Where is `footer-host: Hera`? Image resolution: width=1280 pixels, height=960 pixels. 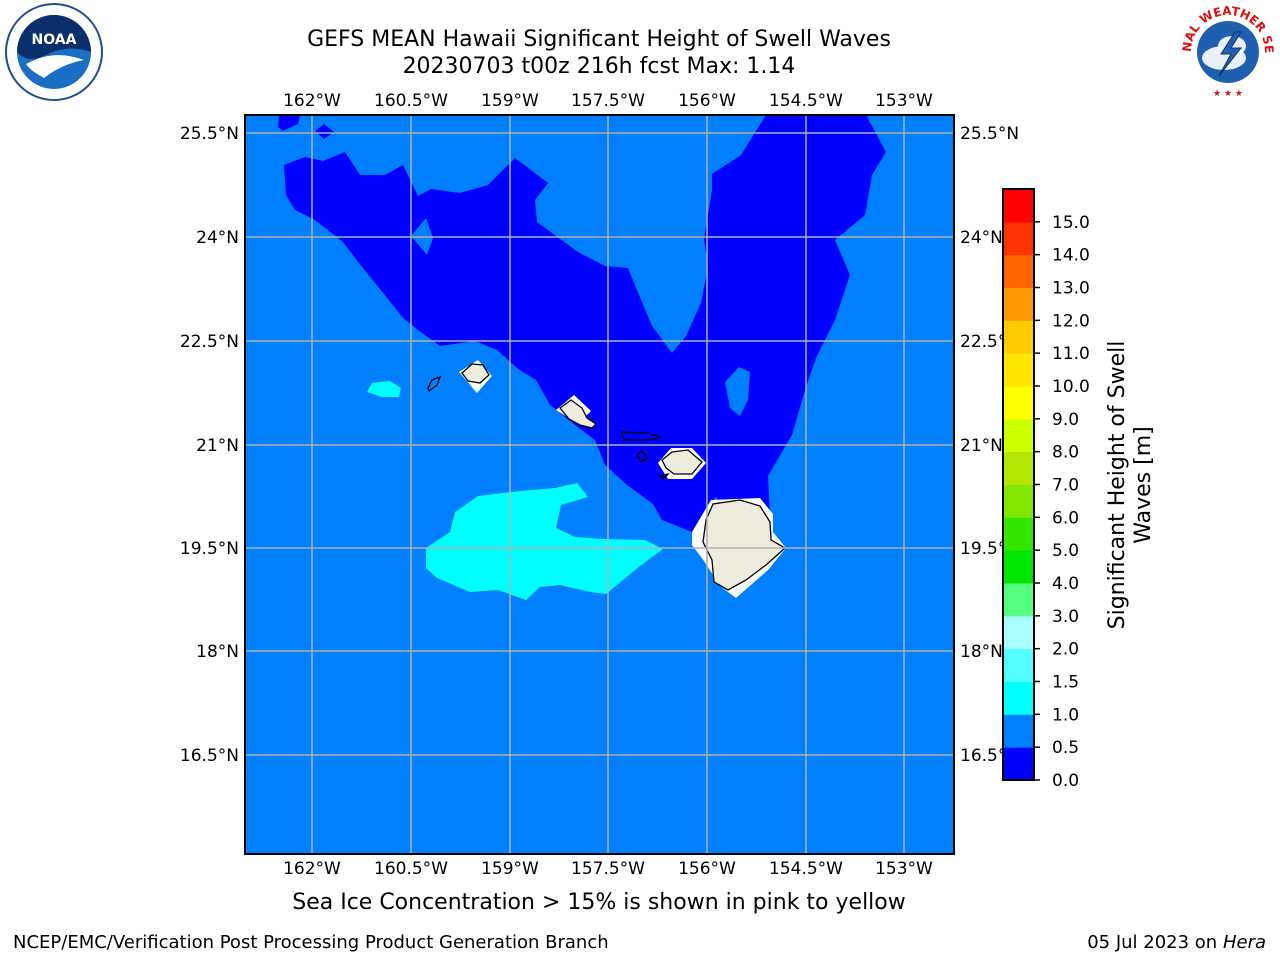
footer-host: Hera is located at coordinates (1244, 942).